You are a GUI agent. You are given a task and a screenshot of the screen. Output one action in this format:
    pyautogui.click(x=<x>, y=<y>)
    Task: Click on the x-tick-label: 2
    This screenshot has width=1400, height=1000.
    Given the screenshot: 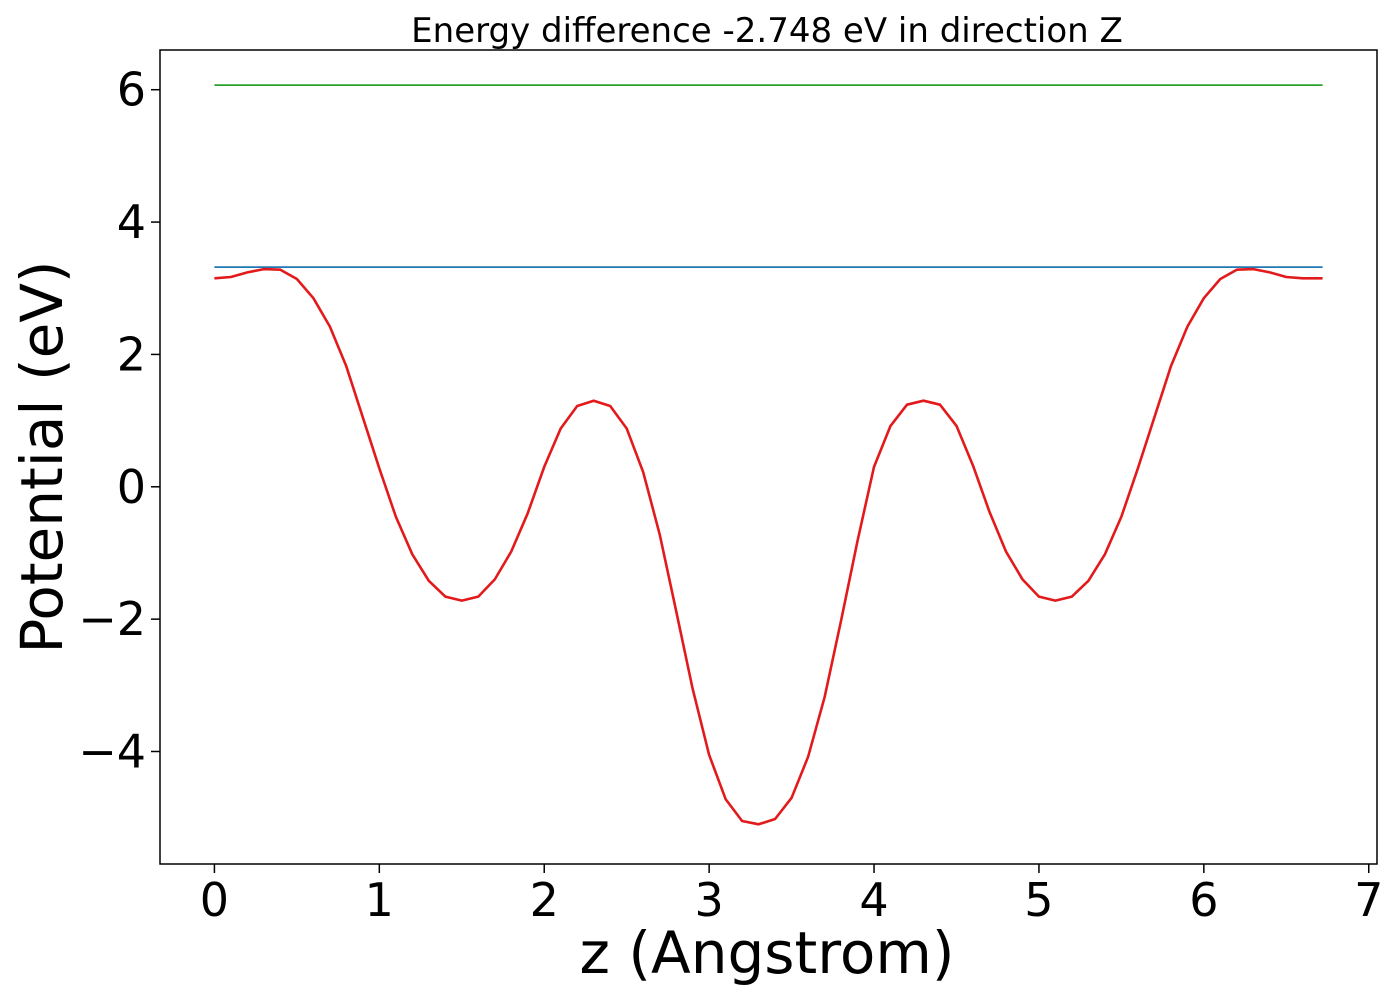 What is the action you would take?
    pyautogui.click(x=544, y=900)
    